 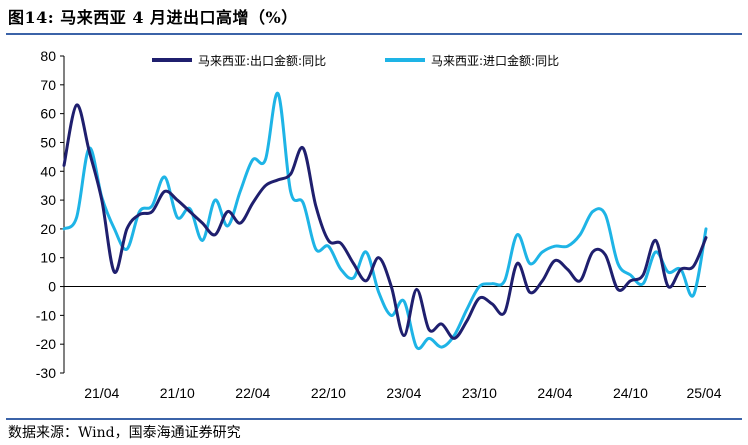 What do you see at coordinates (124, 433) in the screenshot?
I see `source-note: 数据来源：Wind，国泰海通证券研究` at bounding box center [124, 433].